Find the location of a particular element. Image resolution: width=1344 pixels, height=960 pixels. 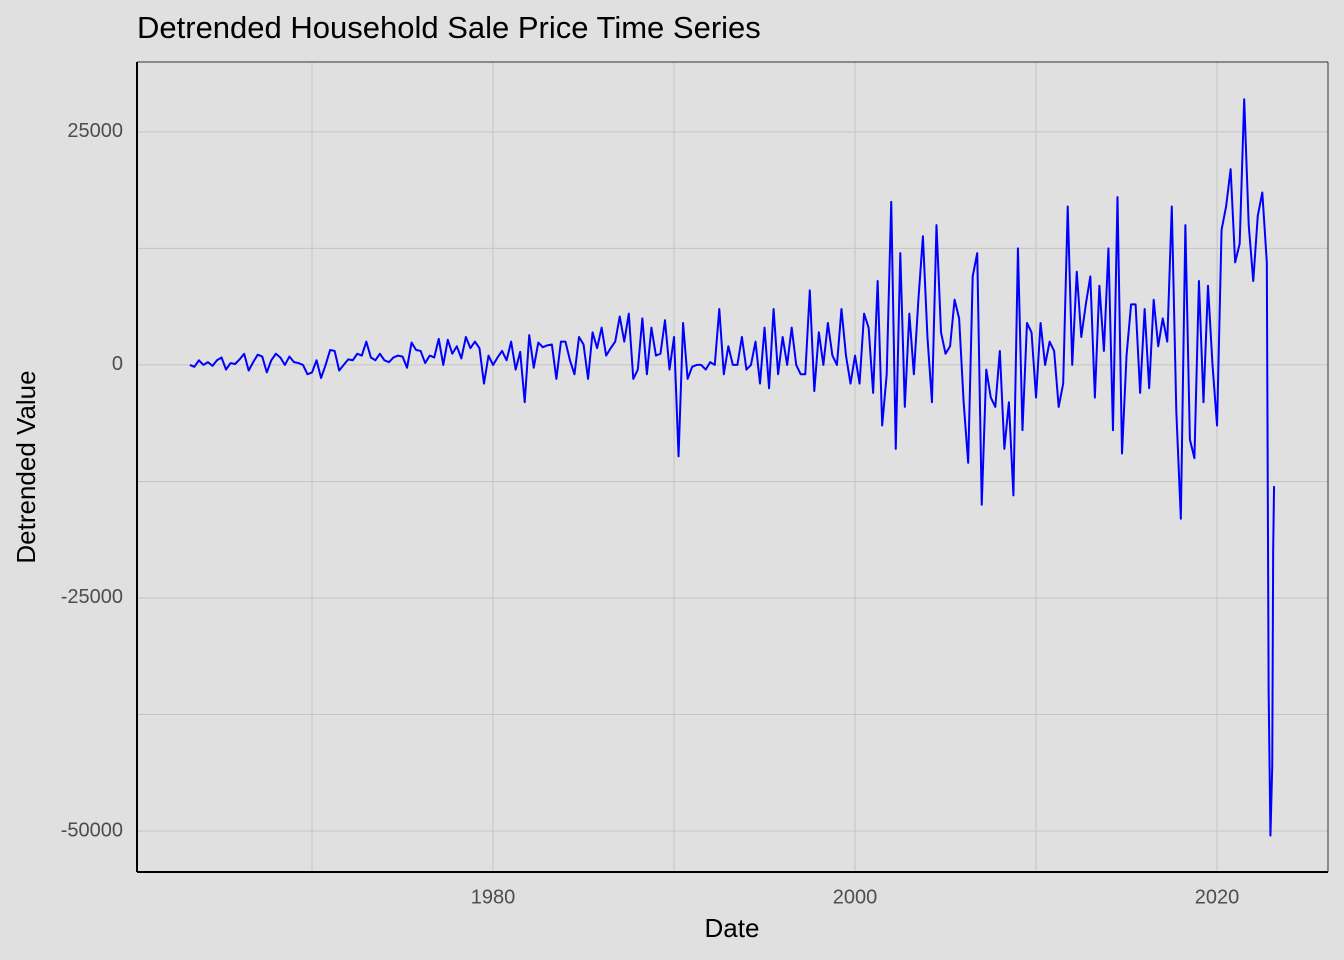

y-tick-label: -25000 is located at coordinates (92, 597).